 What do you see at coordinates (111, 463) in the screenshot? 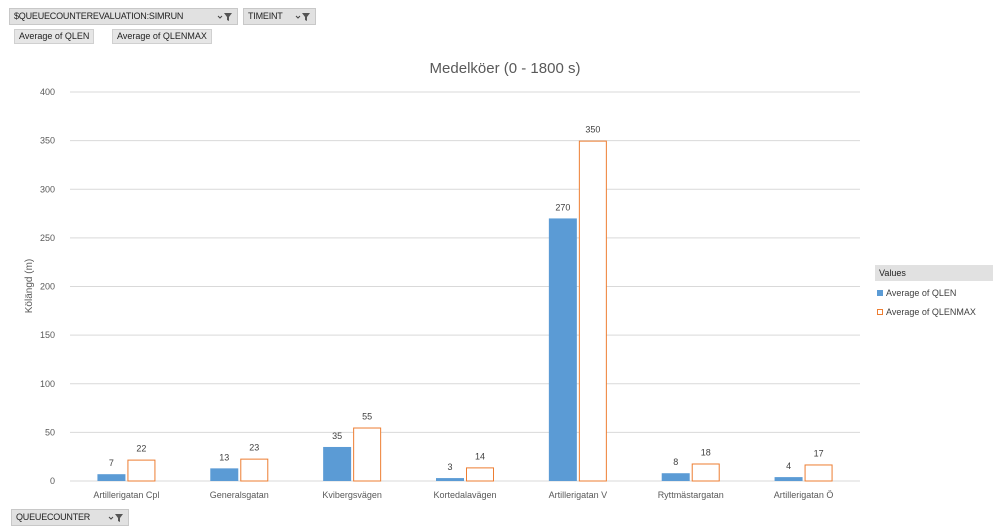
I see `data-label-qlen: 7` at bounding box center [111, 463].